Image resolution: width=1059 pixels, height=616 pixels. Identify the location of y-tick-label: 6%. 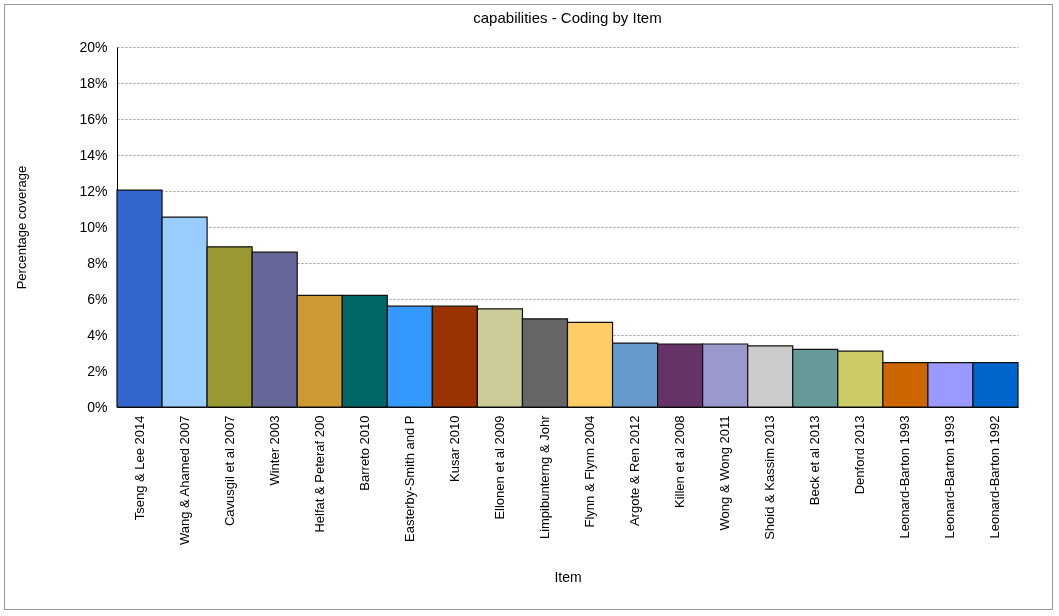
(97, 298).